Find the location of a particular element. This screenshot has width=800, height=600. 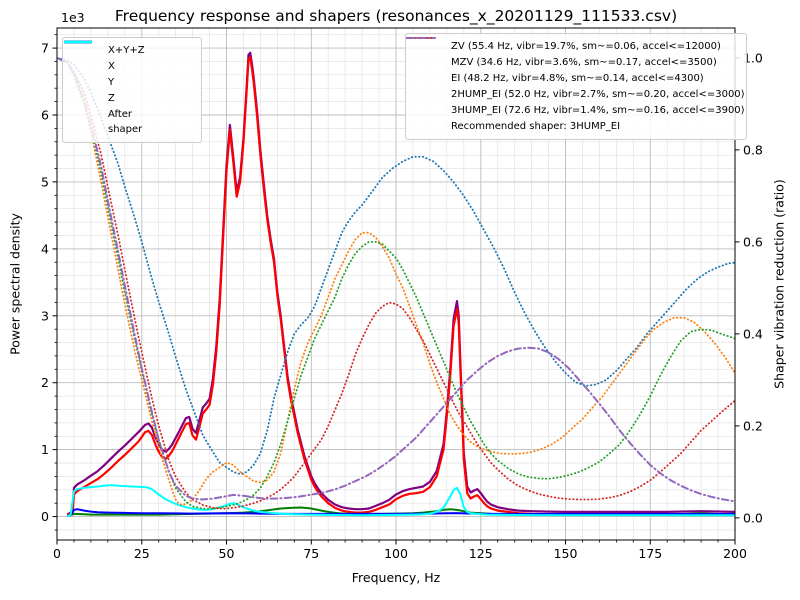

x-axis-label: Frequency, Hz is located at coordinates (396, 577).